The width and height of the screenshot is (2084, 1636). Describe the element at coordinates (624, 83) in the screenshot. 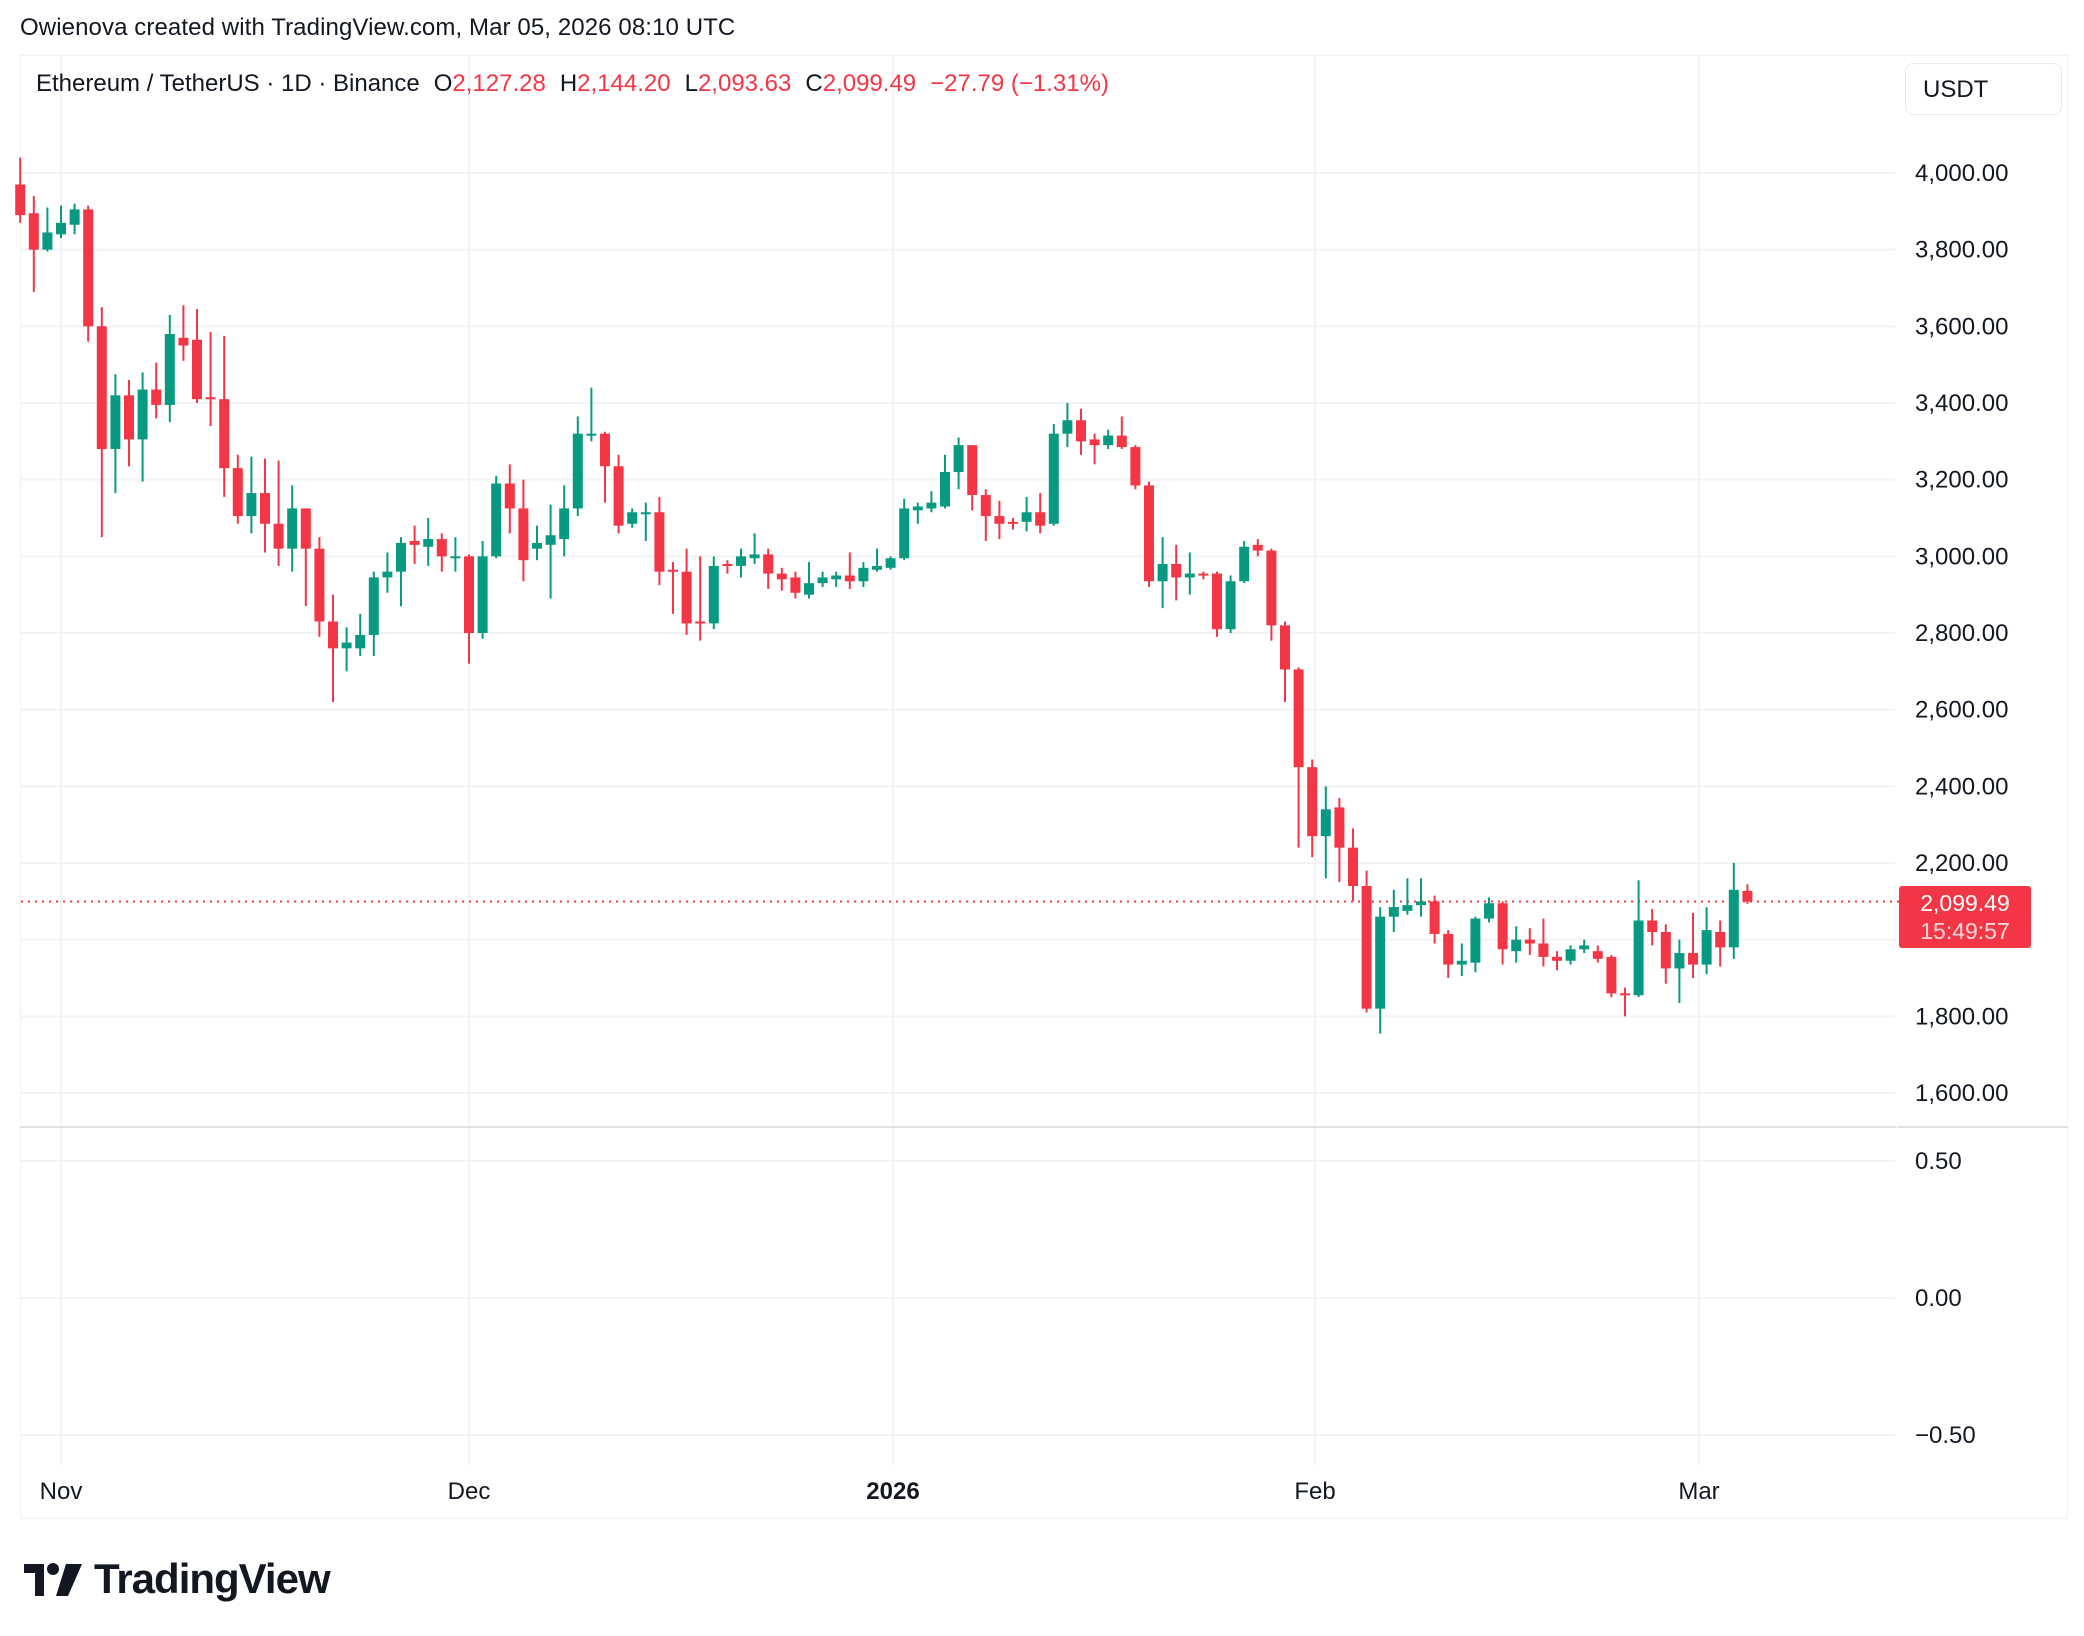

I see `high-value: 2,144.20` at that location.